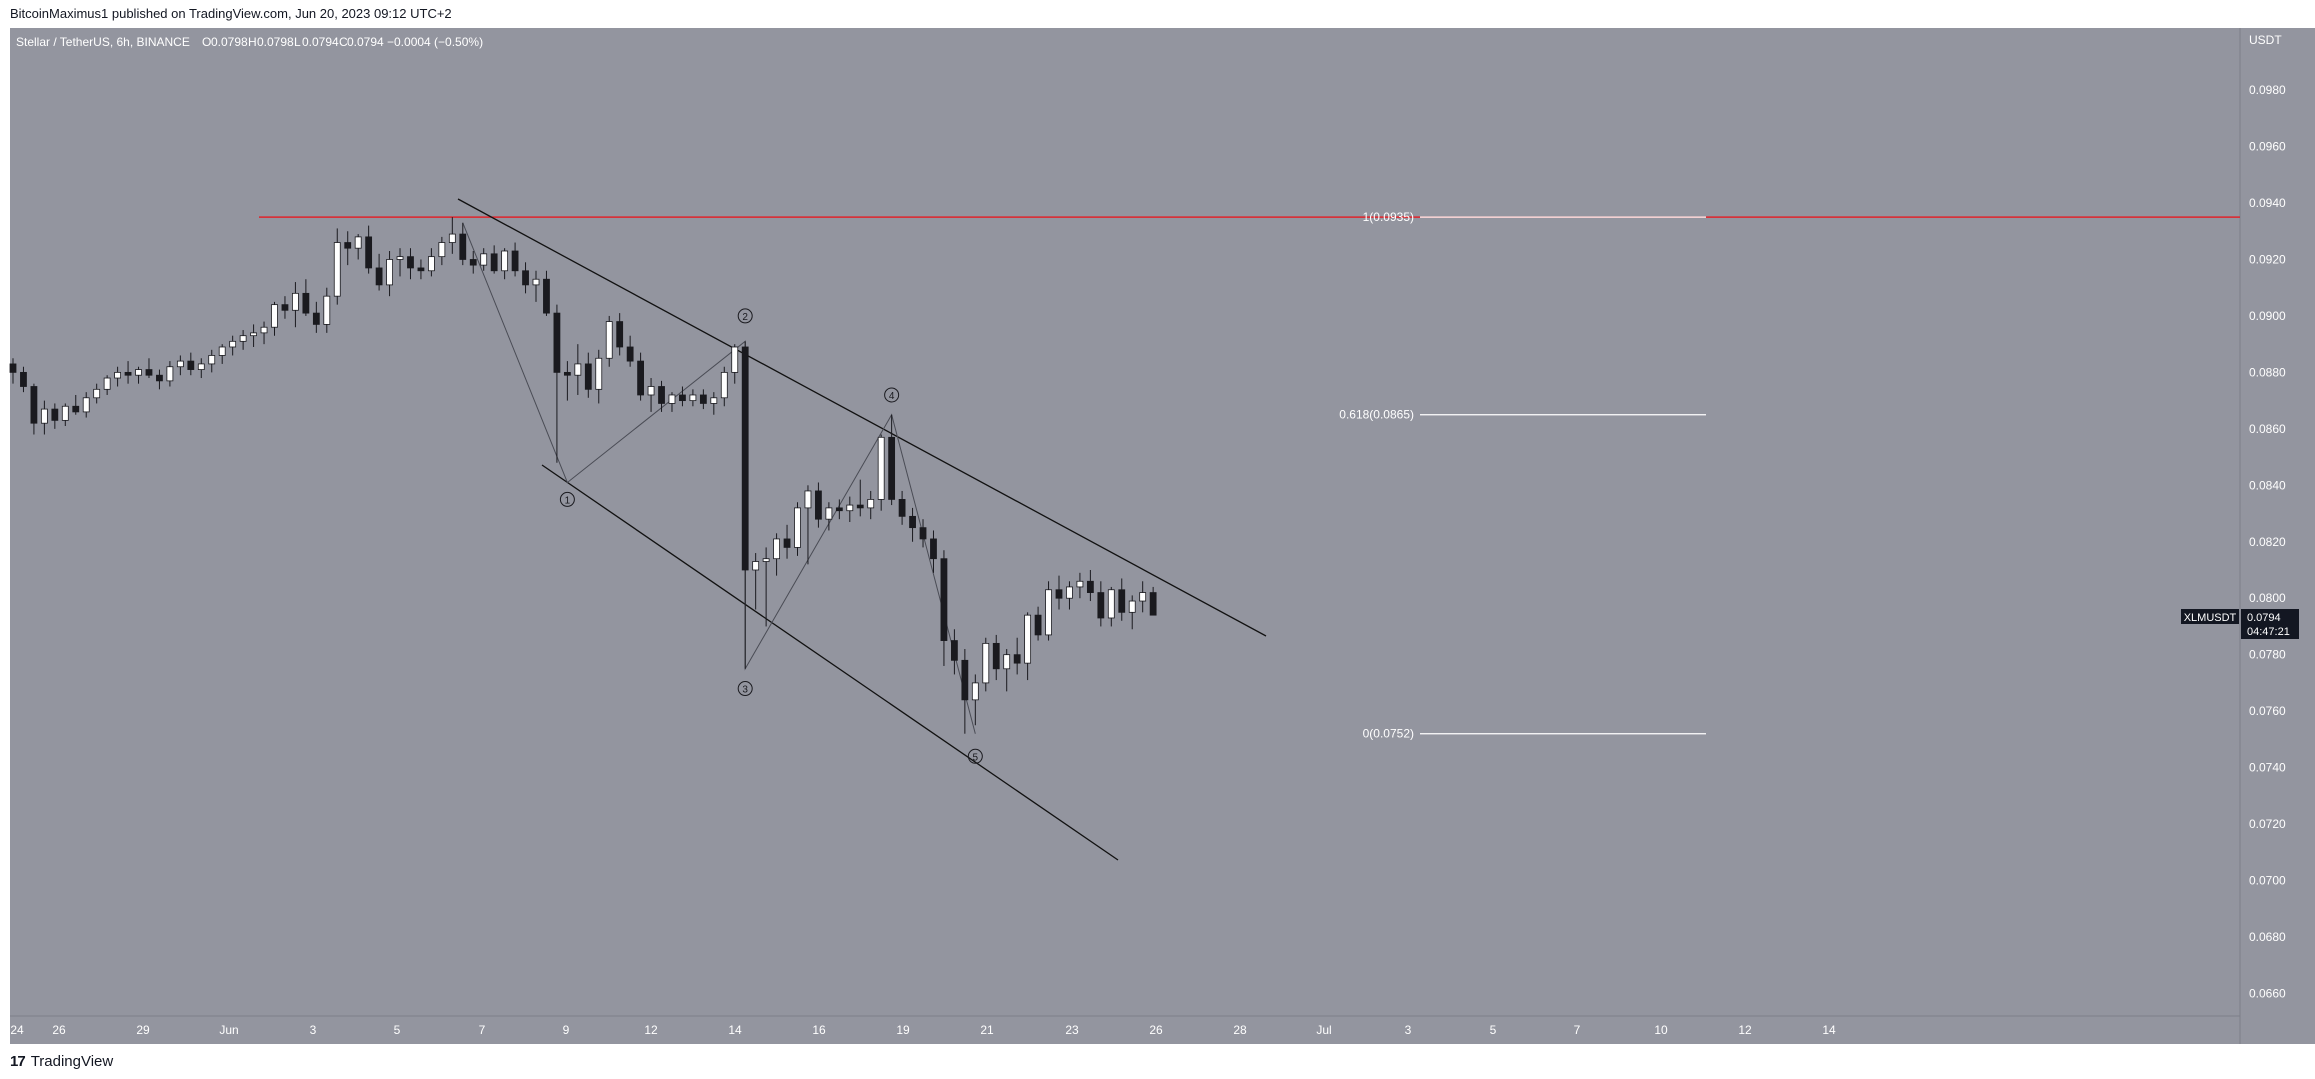 The width and height of the screenshot is (2315, 1079). What do you see at coordinates (568, 500) in the screenshot?
I see `wave-count-label: 1` at bounding box center [568, 500].